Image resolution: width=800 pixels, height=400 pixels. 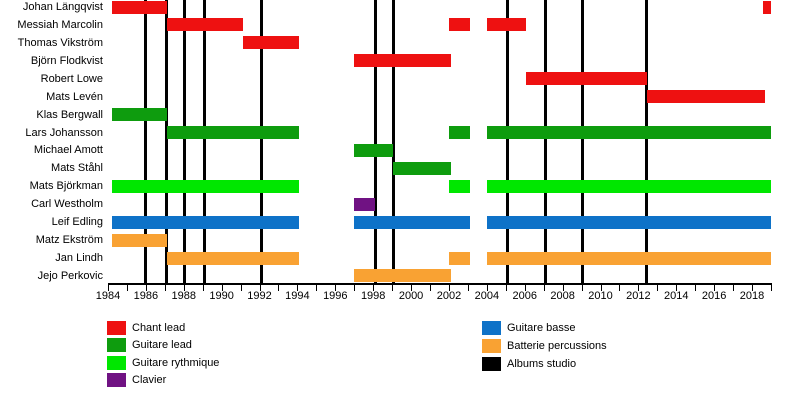 I want to click on x-axis-year-label: 2012, so click(x=638, y=296).